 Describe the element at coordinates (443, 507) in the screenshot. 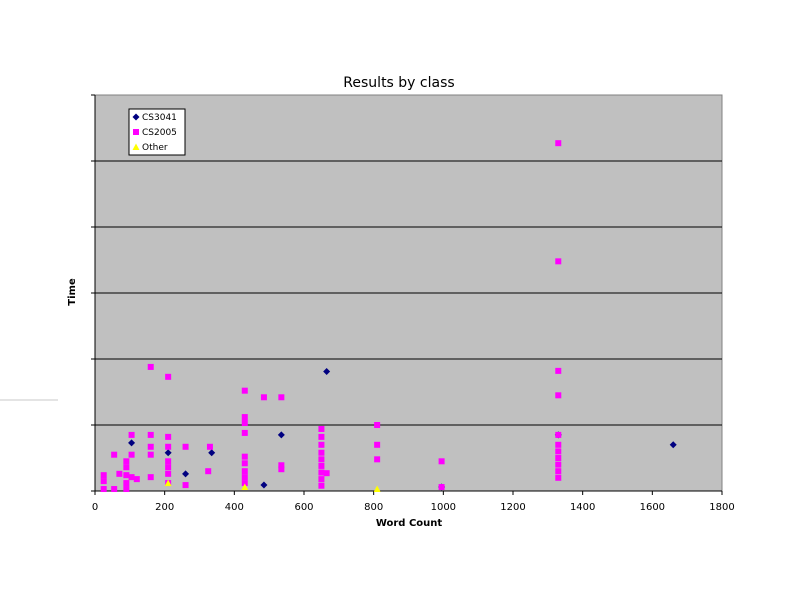

I see `x-tick-label: 1000` at that location.